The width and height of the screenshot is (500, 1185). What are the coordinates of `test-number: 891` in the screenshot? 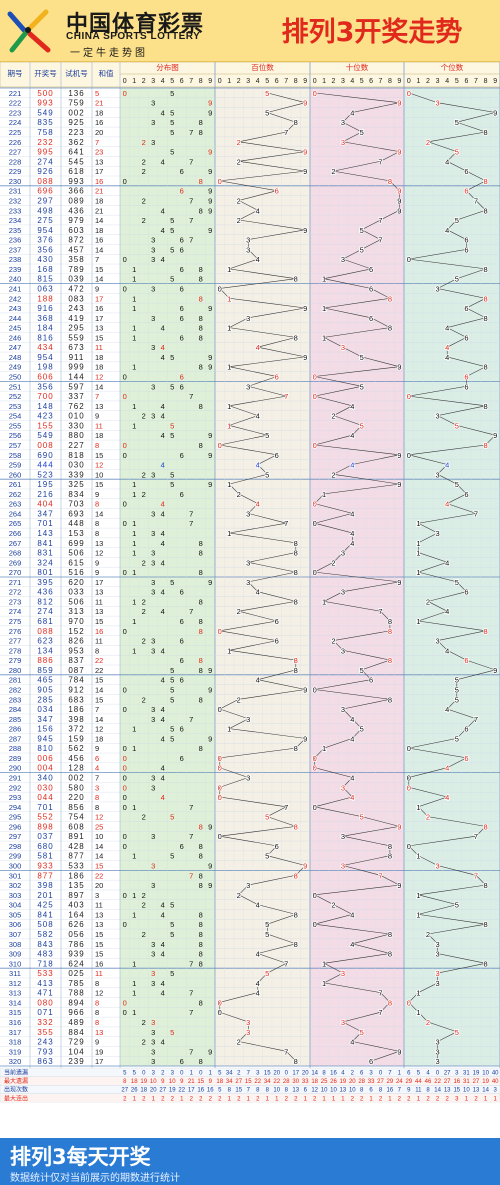 It's located at (76, 836).